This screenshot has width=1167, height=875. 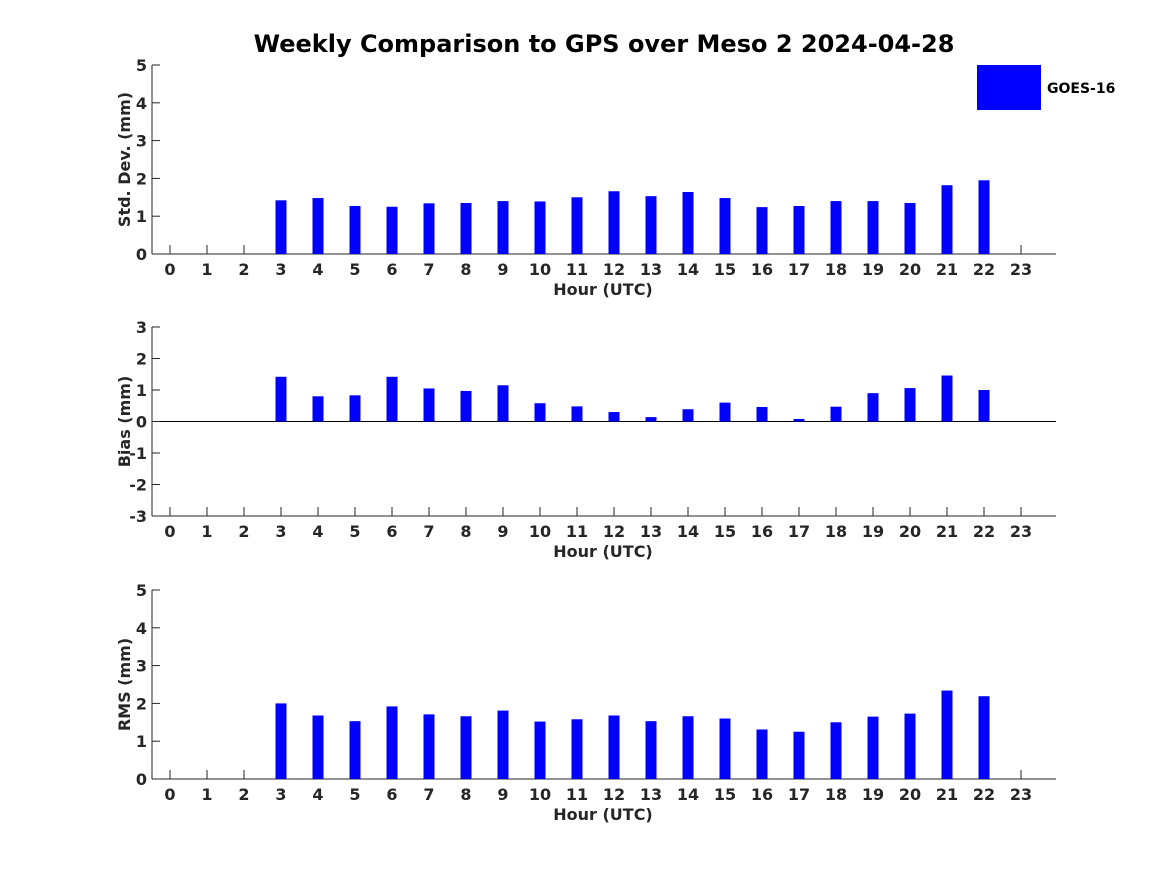 What do you see at coordinates (1046, 87) in the screenshot?
I see `legend: GOES-16` at bounding box center [1046, 87].